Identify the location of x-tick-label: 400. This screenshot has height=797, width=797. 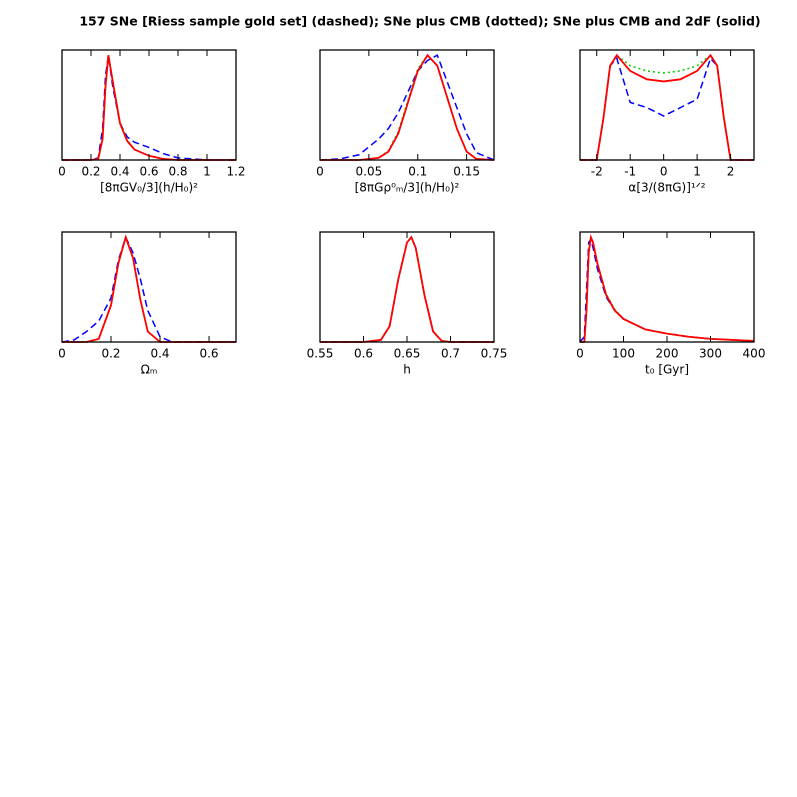
(754, 354).